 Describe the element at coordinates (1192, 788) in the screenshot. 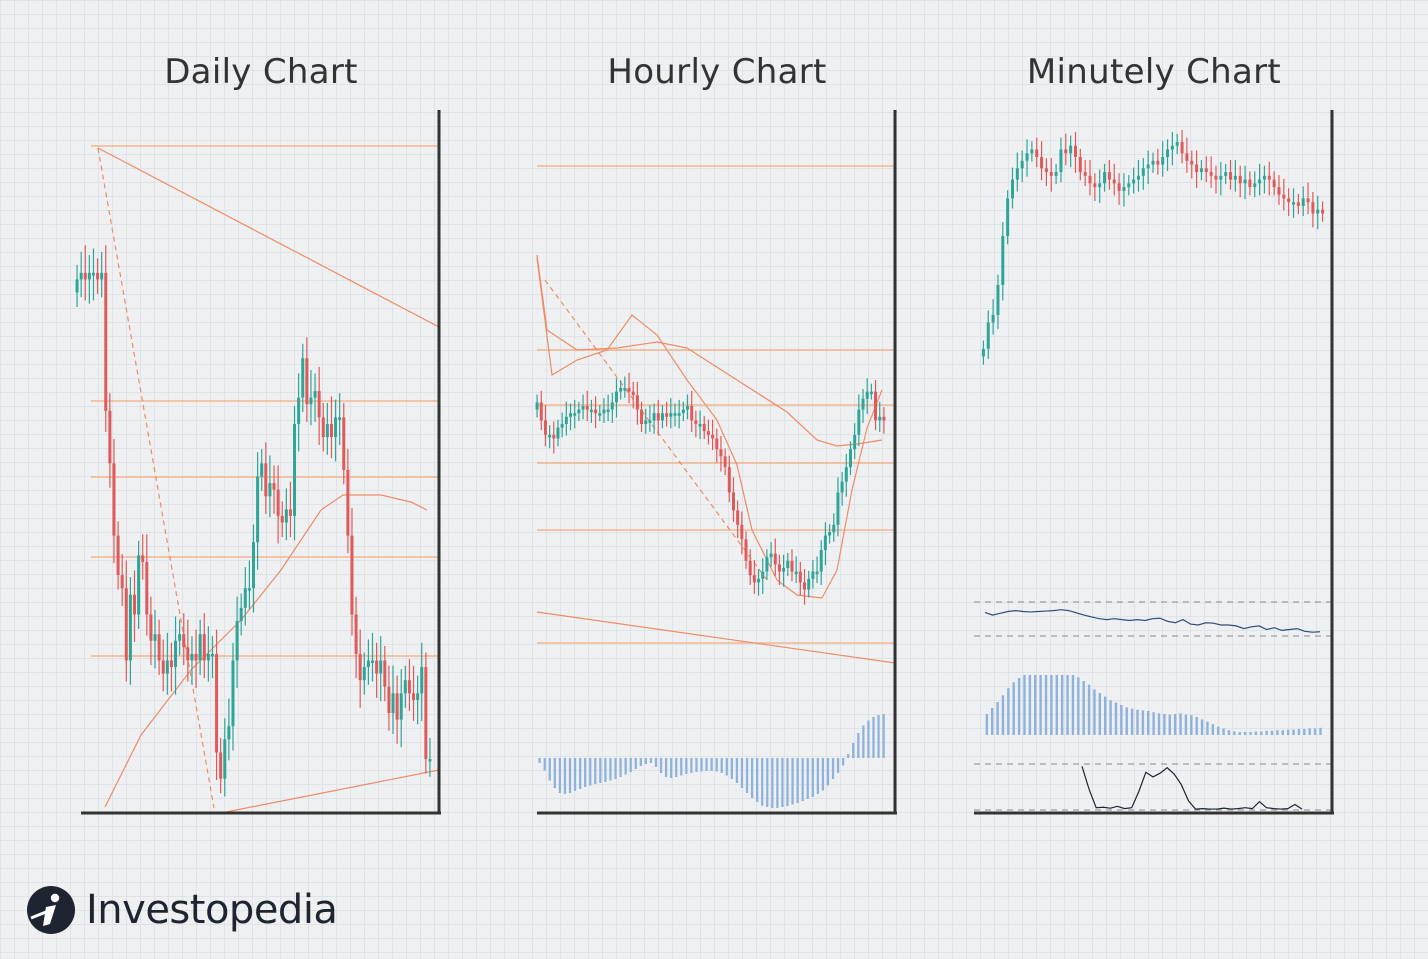

I see `minutely-stochastic-line` at that location.